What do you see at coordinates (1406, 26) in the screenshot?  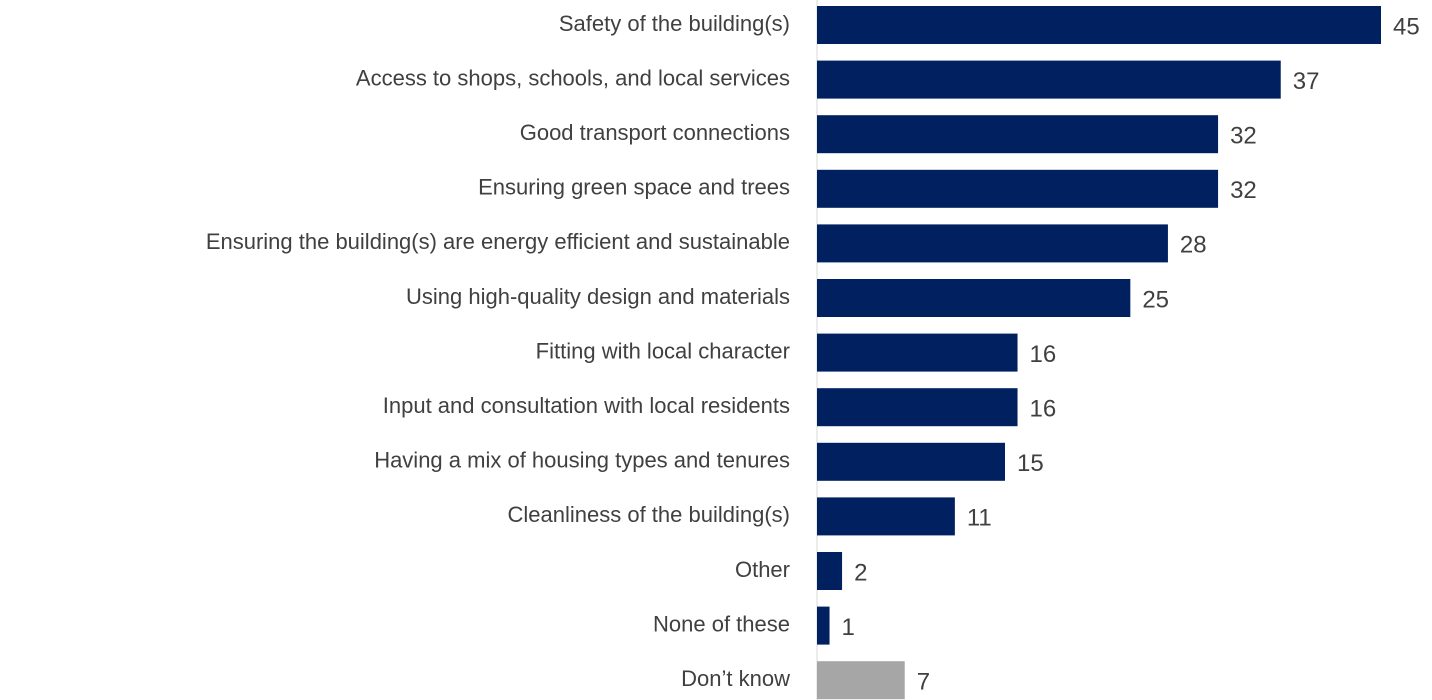 I see `value-label: 45` at bounding box center [1406, 26].